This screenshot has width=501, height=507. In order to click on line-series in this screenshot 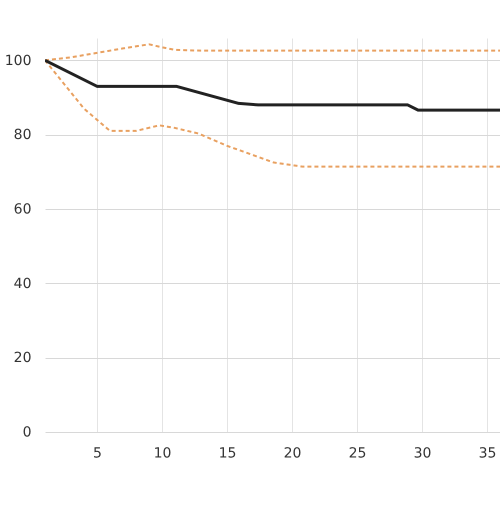, I will do `click(272, 85)`.